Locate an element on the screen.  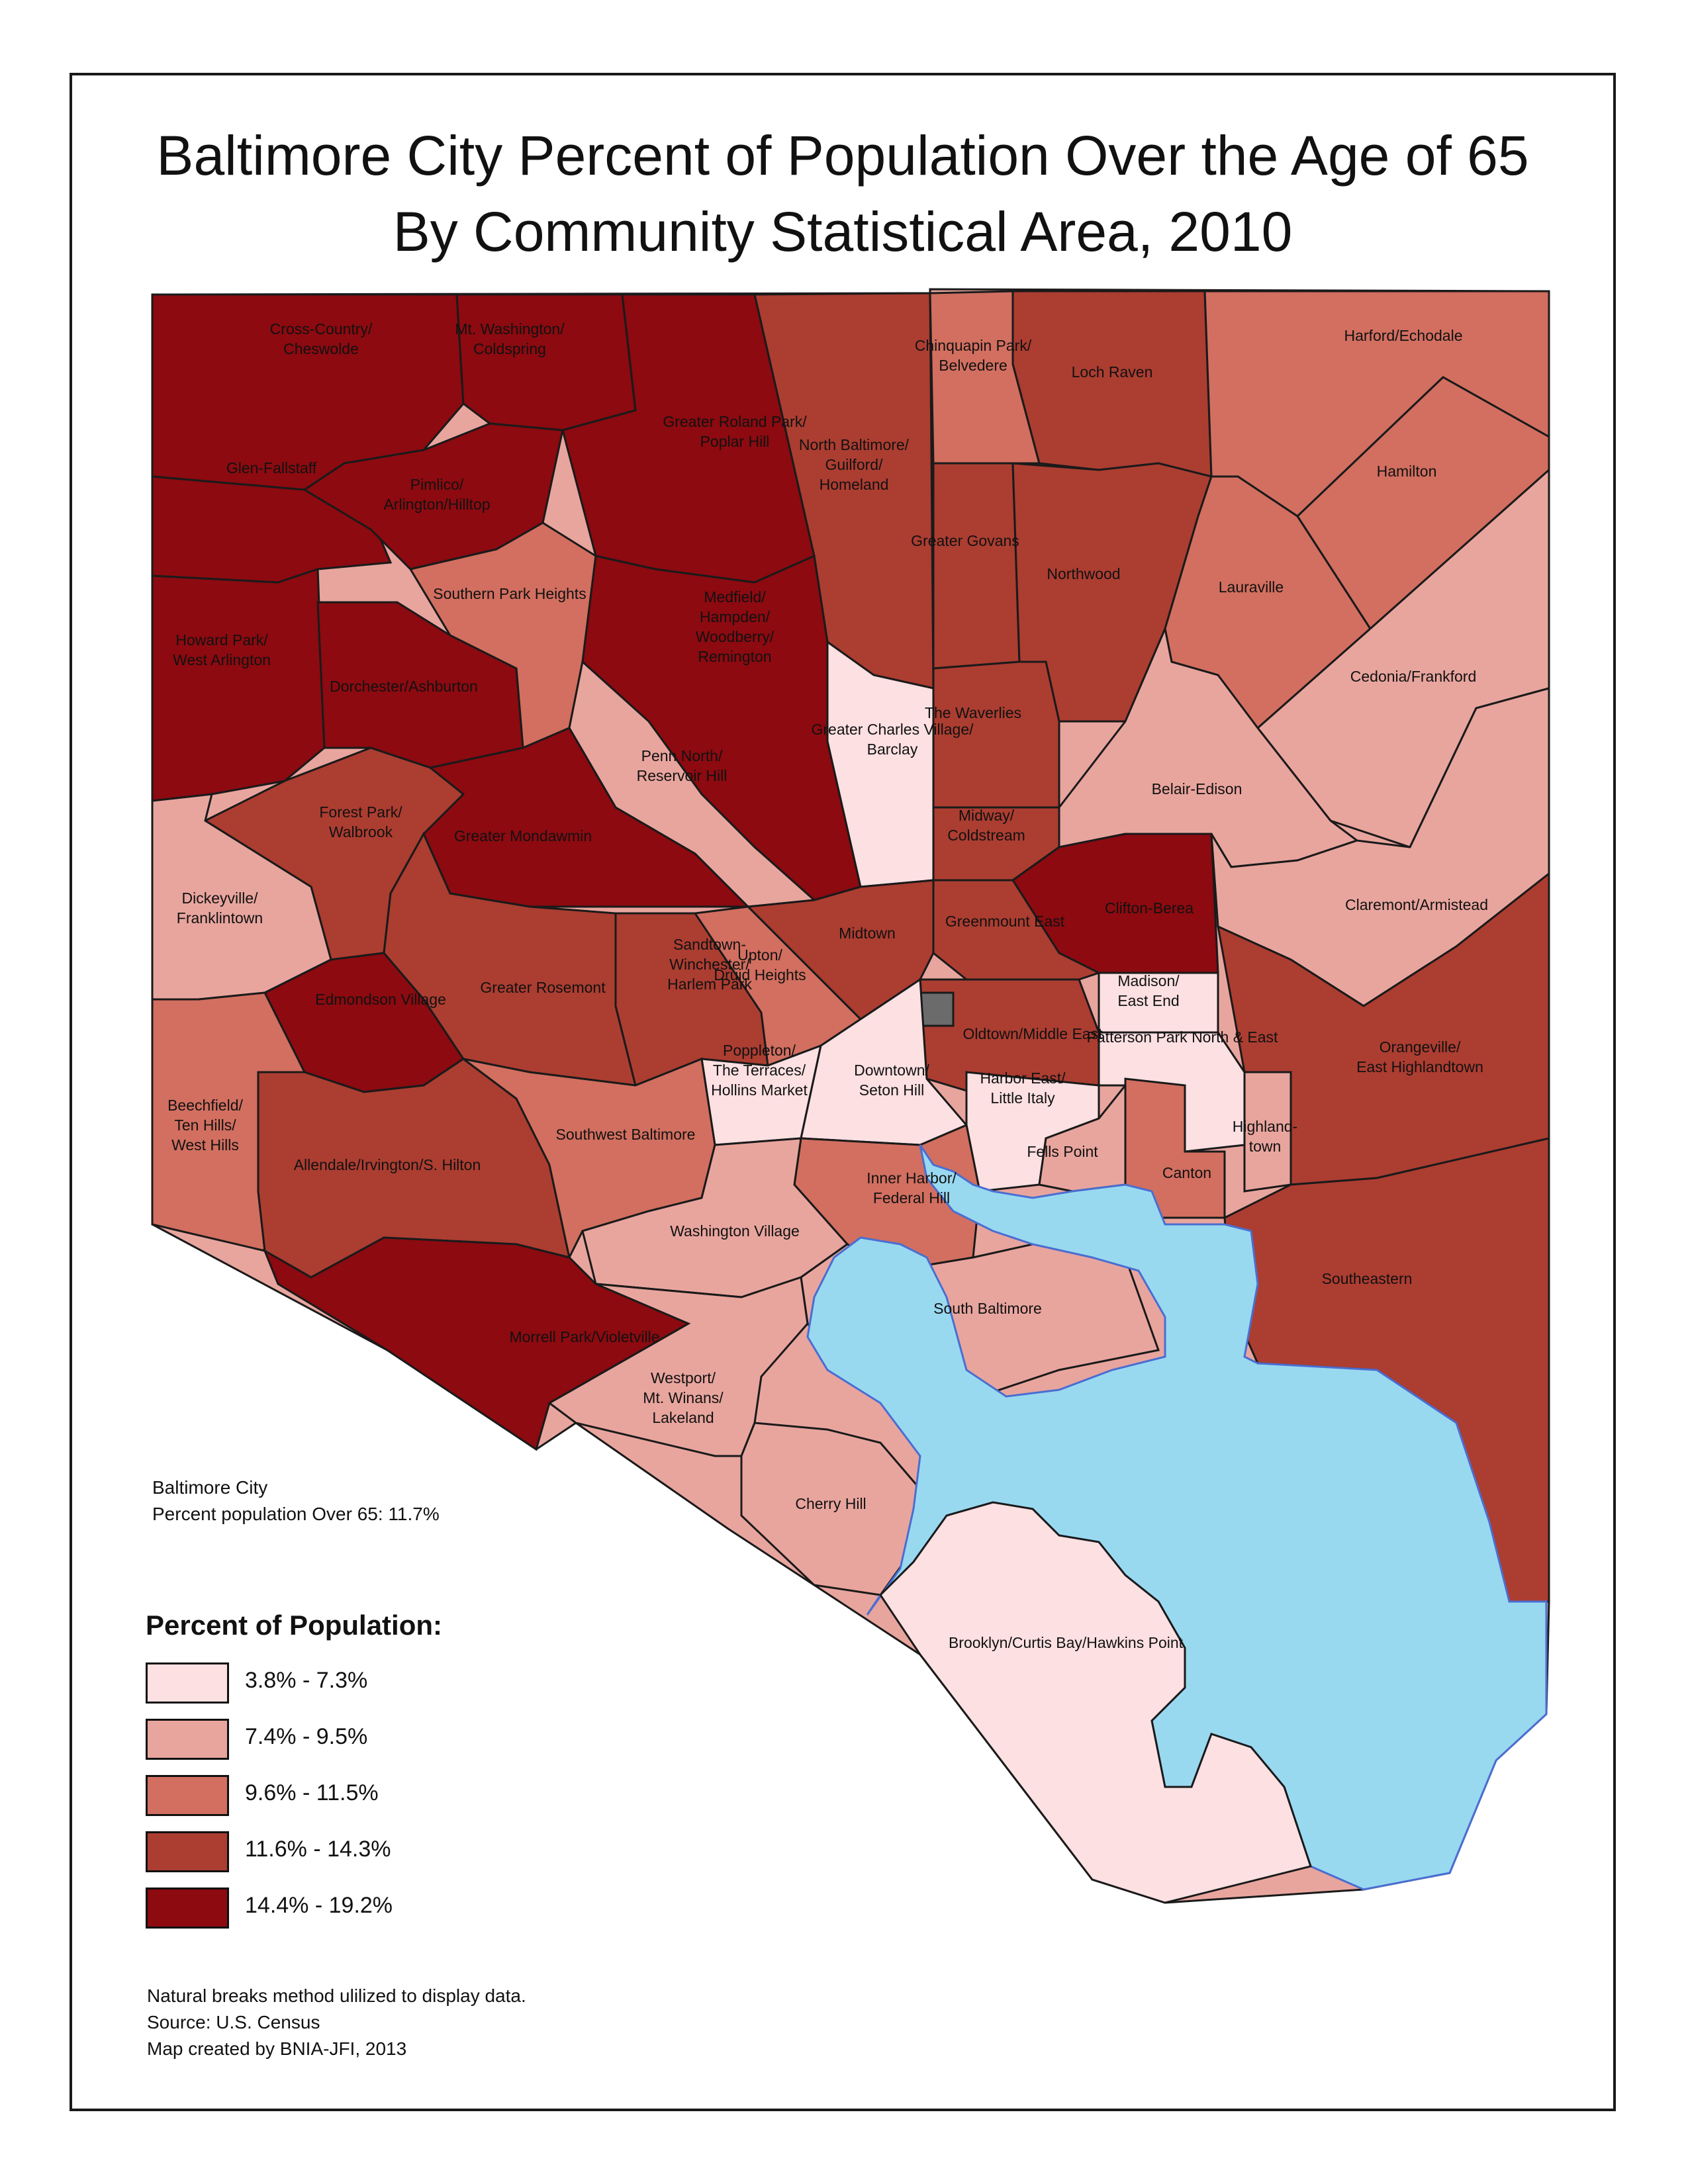
area-label: Sandtown-Winchester/Harlem Park is located at coordinates (709, 964).